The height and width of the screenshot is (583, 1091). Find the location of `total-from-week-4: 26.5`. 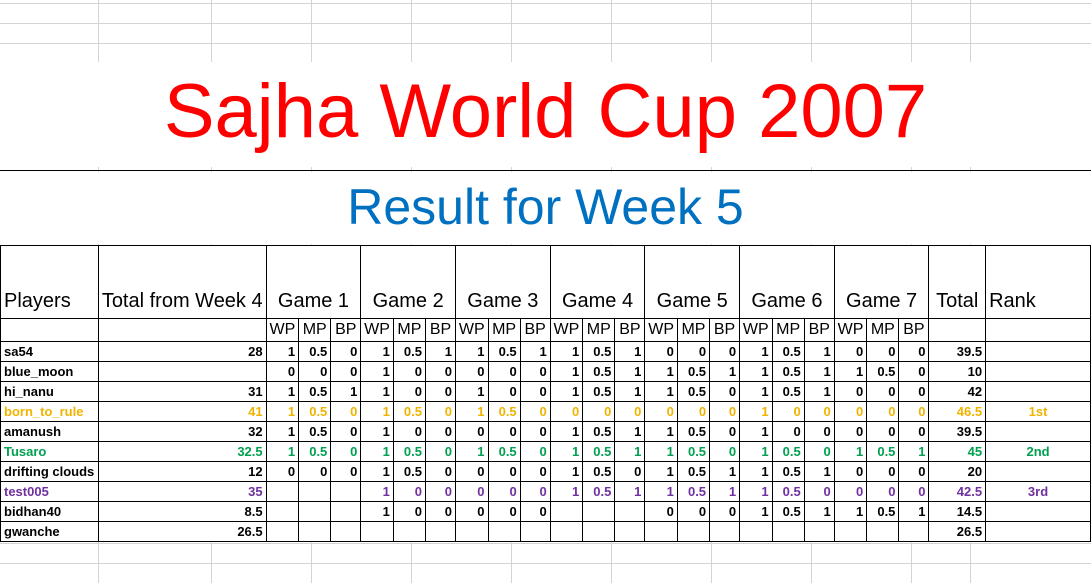

total-from-week-4: 26.5 is located at coordinates (182, 531).